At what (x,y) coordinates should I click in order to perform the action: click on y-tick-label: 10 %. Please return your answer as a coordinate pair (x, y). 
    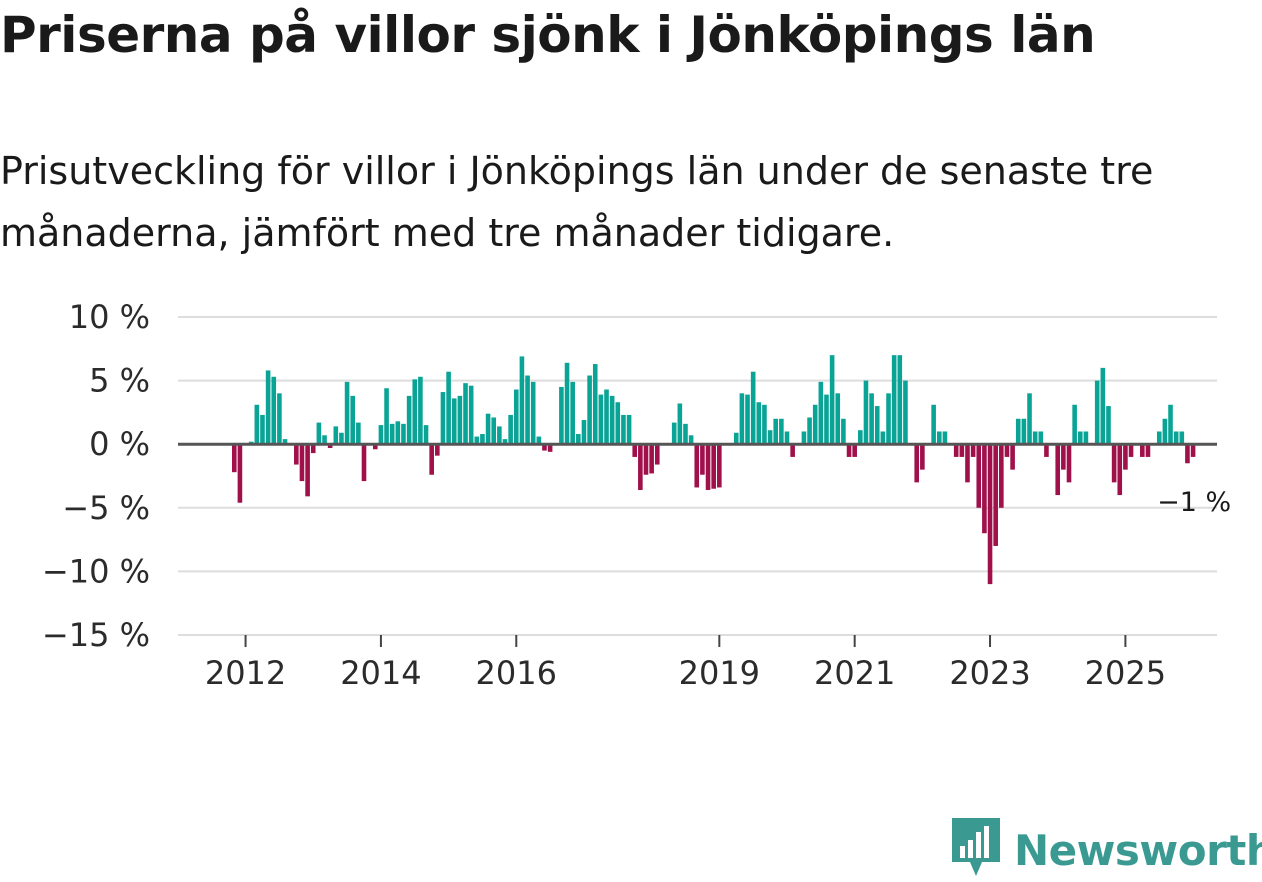
    Looking at the image, I should click on (109, 317).